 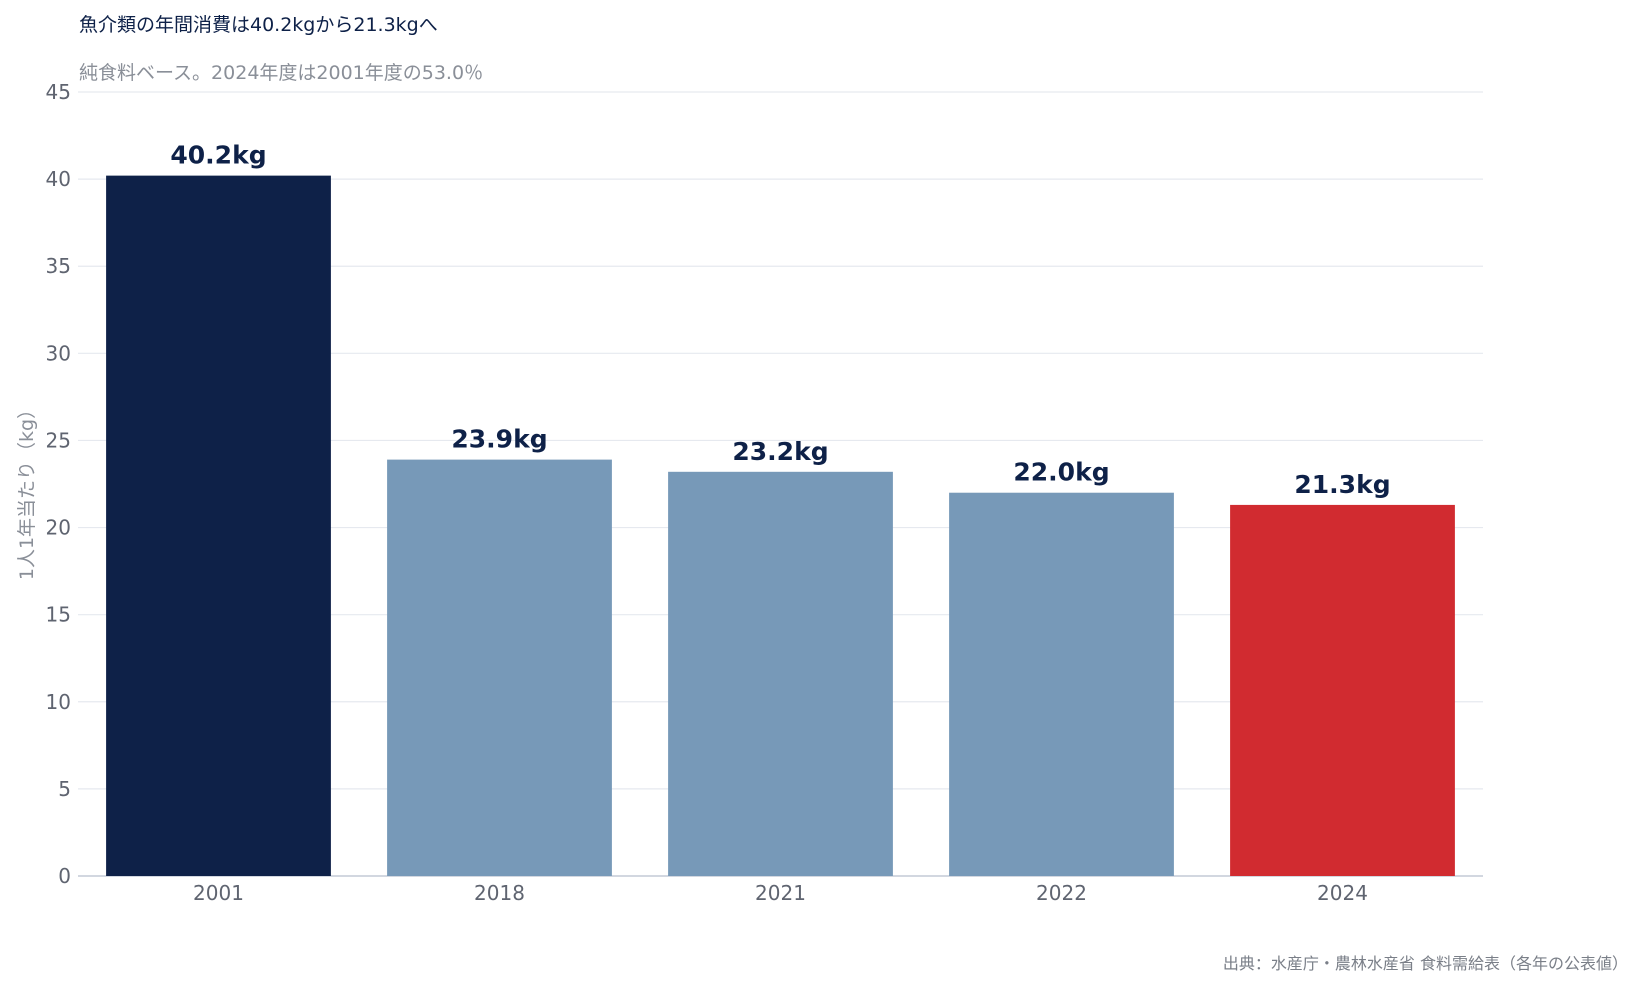 What do you see at coordinates (218, 893) in the screenshot?
I see `x-tick-label: 2001` at bounding box center [218, 893].